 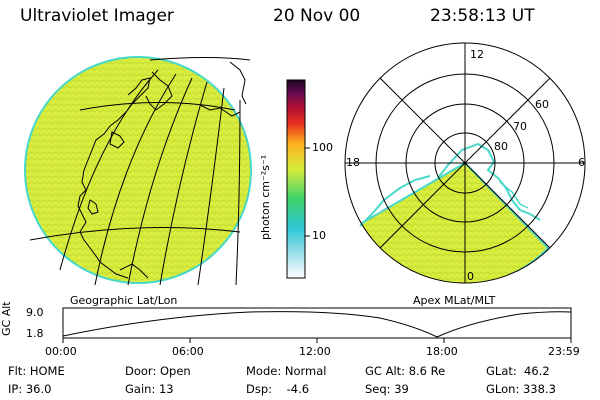 What do you see at coordinates (61, 351) in the screenshot?
I see `altitude-xtick-0000: 00:00` at bounding box center [61, 351].